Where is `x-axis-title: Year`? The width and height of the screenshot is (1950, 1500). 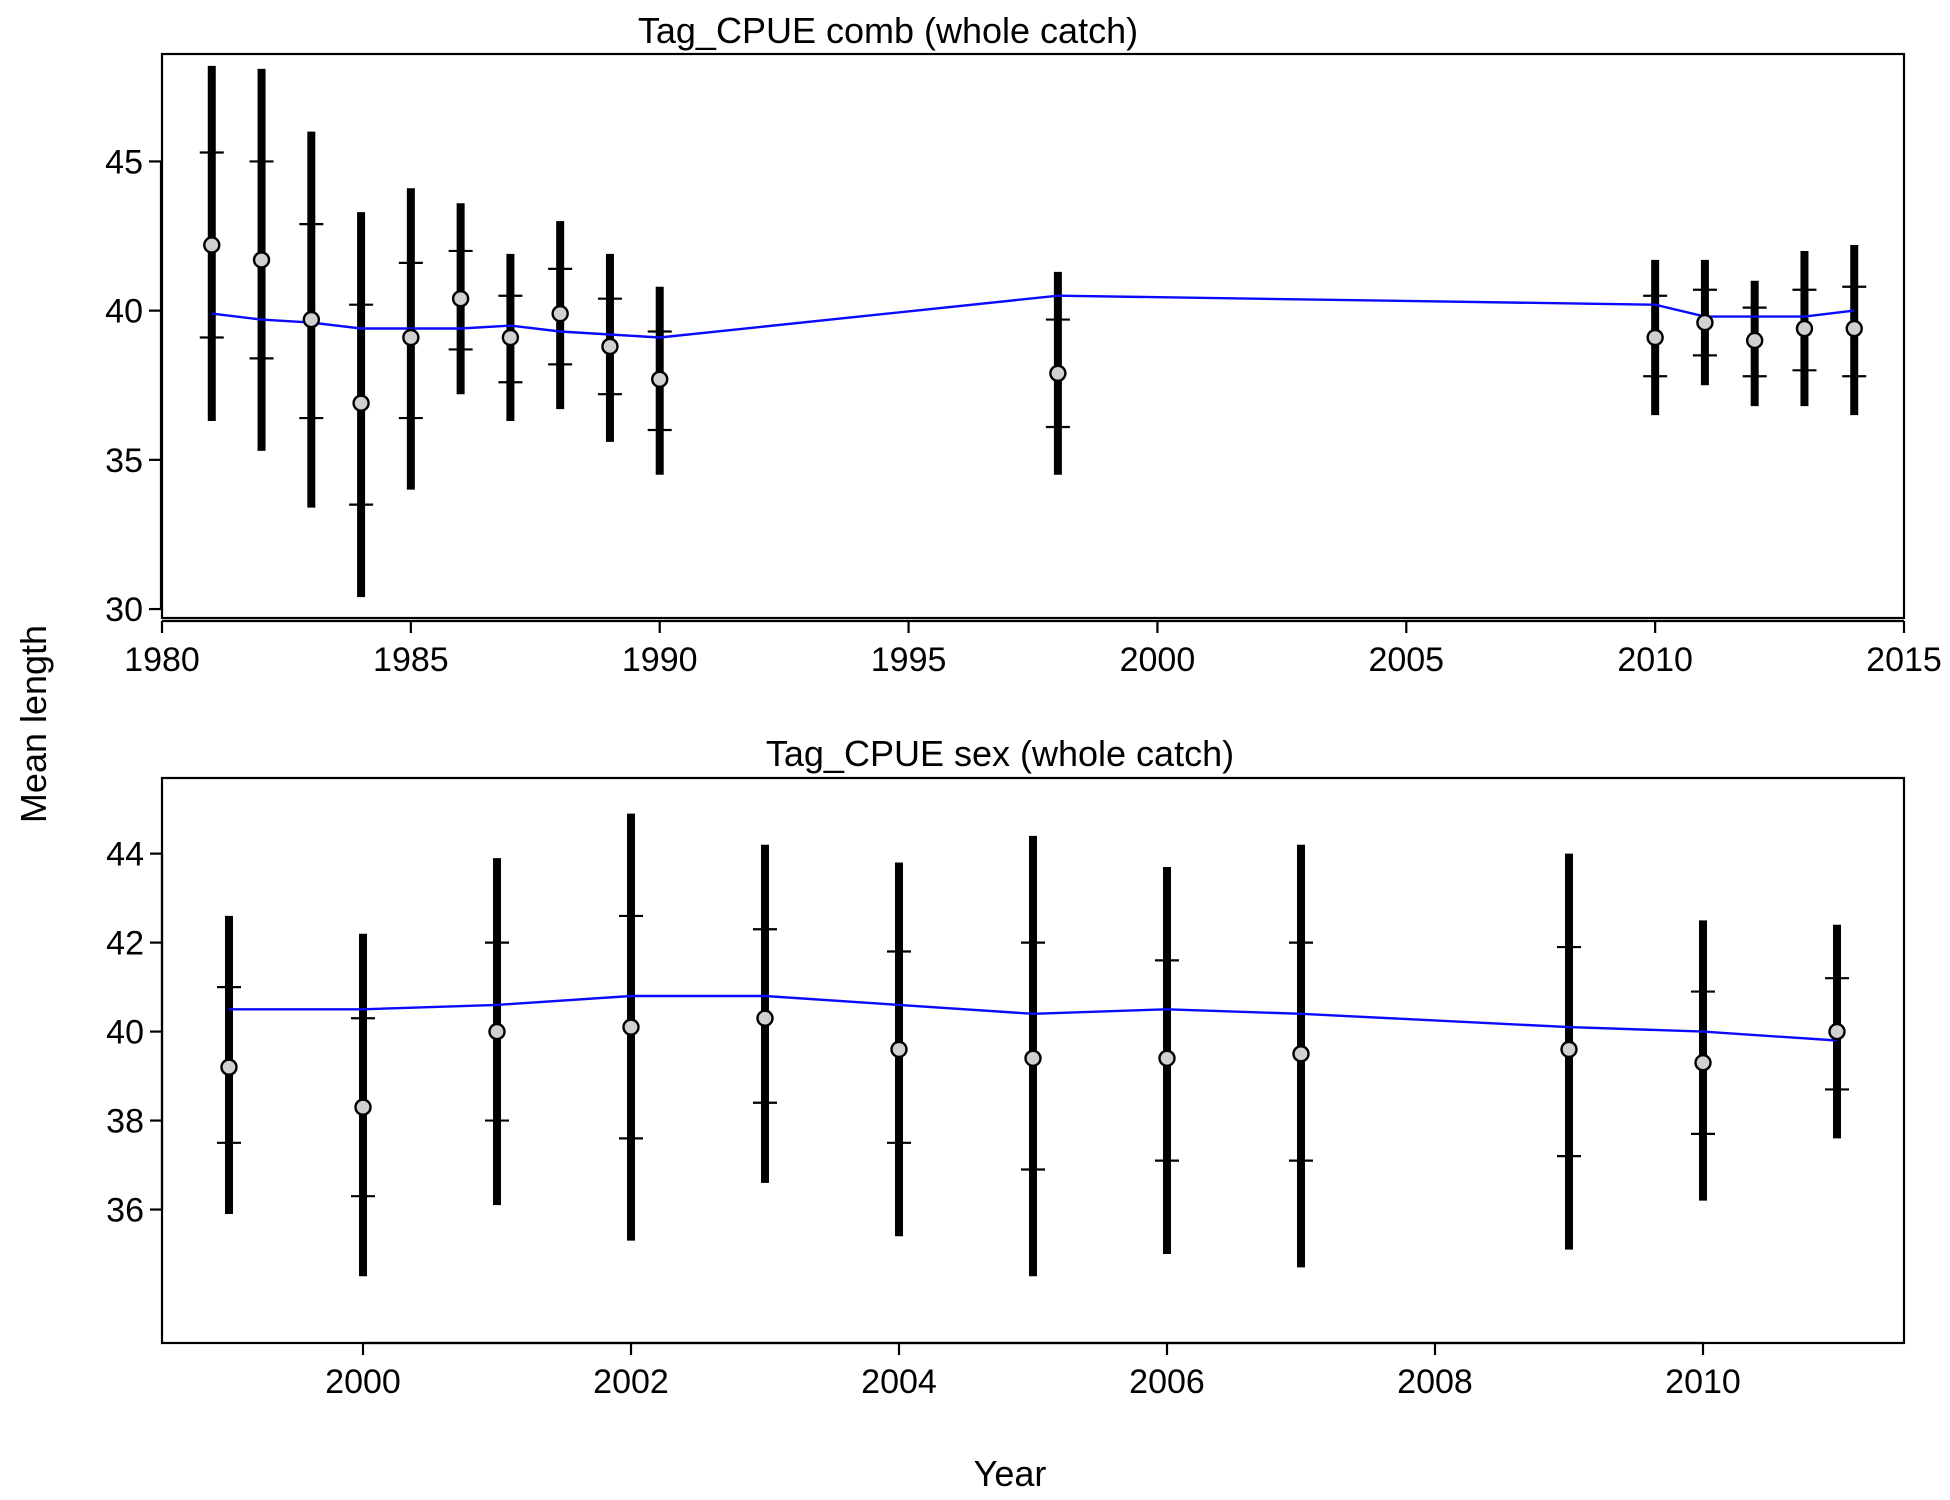 x-axis-title: Year is located at coordinates (1010, 1473).